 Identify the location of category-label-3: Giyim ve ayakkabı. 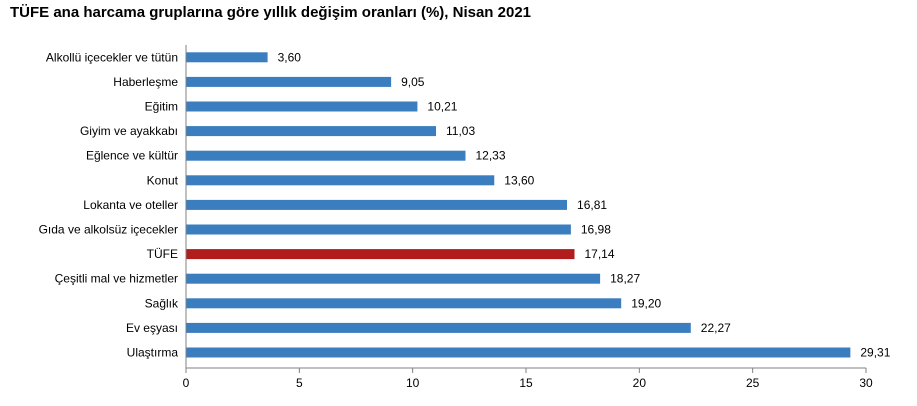
(129, 131).